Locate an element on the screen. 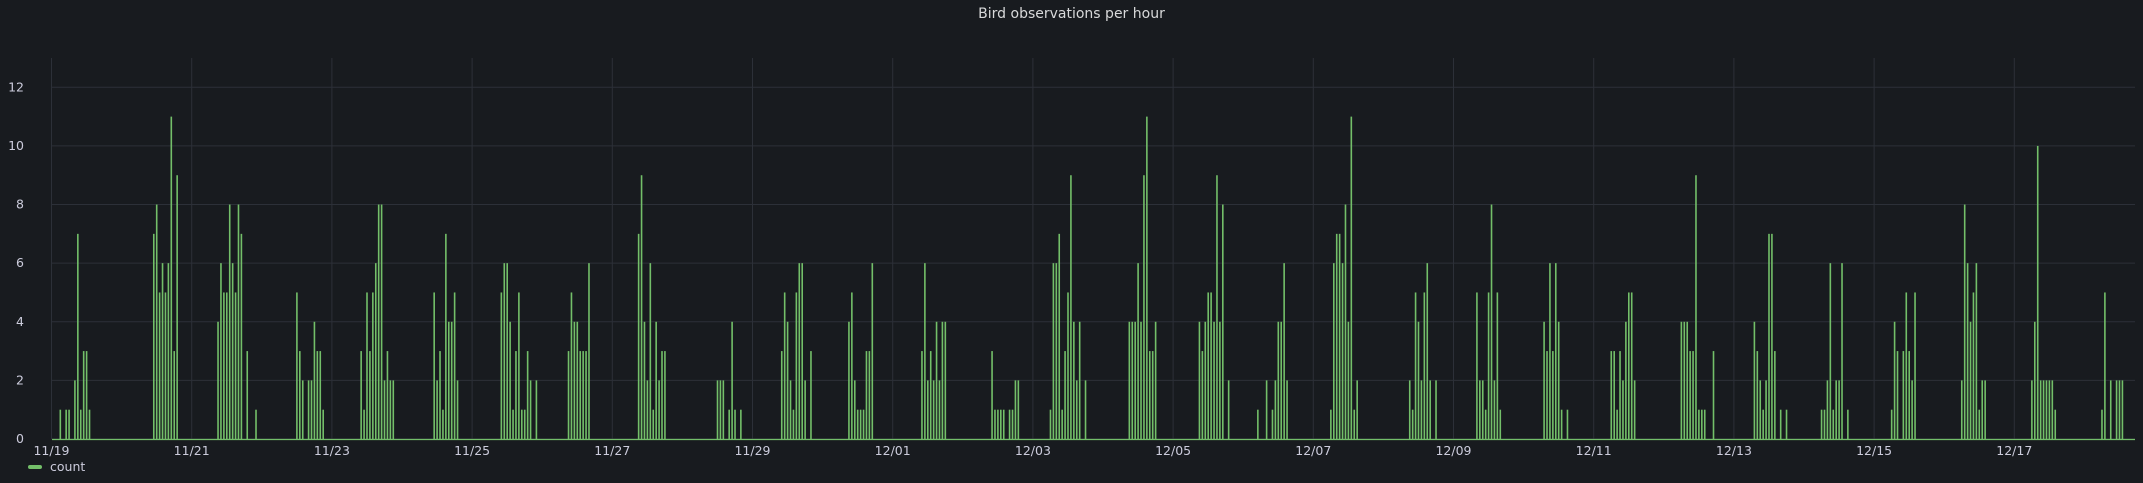 This screenshot has height=483, width=2143. x-tick-label: 12/01 is located at coordinates (893, 450).